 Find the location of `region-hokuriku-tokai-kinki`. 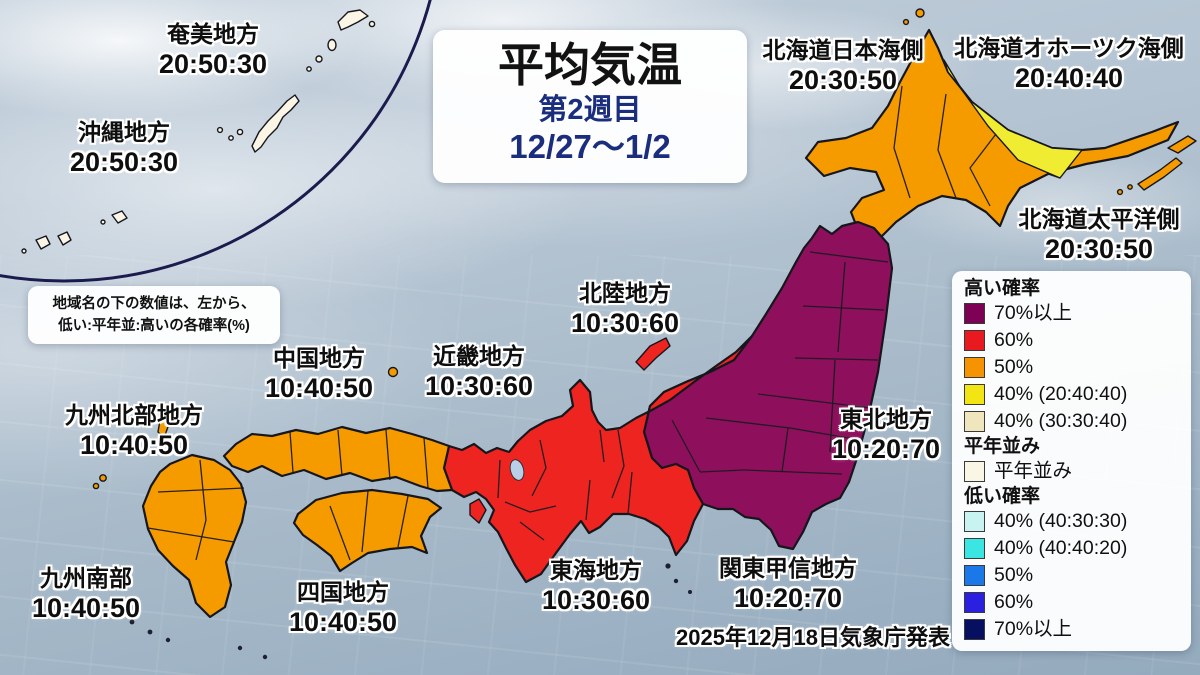

region-hokuriku-tokai-kinki is located at coordinates (598, 459).